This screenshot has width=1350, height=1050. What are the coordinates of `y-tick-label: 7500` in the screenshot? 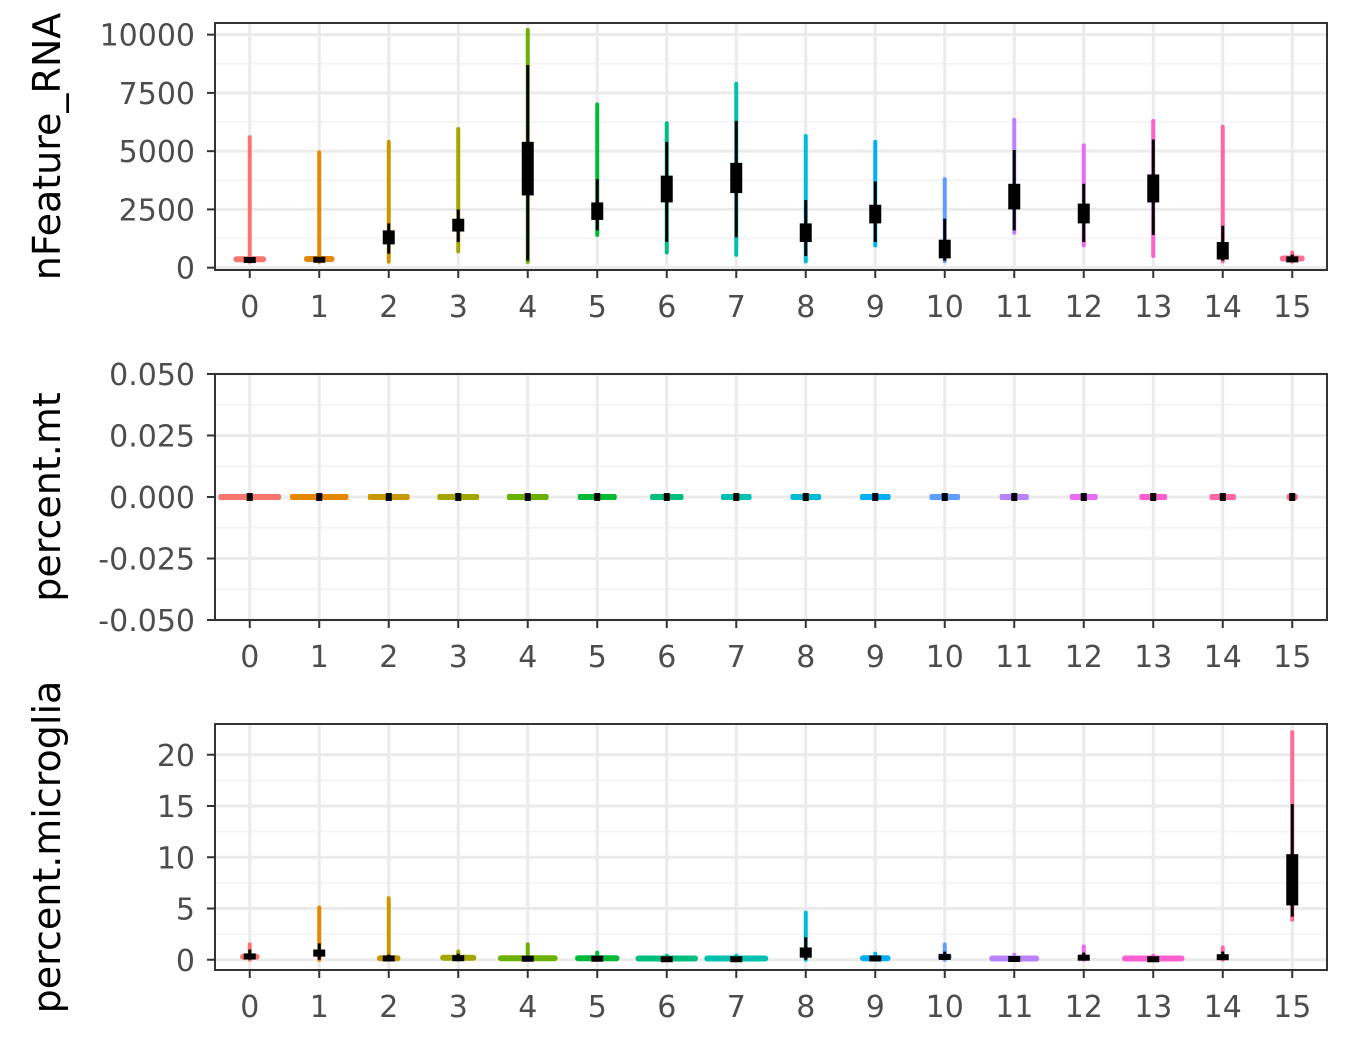 It's located at (157, 94).